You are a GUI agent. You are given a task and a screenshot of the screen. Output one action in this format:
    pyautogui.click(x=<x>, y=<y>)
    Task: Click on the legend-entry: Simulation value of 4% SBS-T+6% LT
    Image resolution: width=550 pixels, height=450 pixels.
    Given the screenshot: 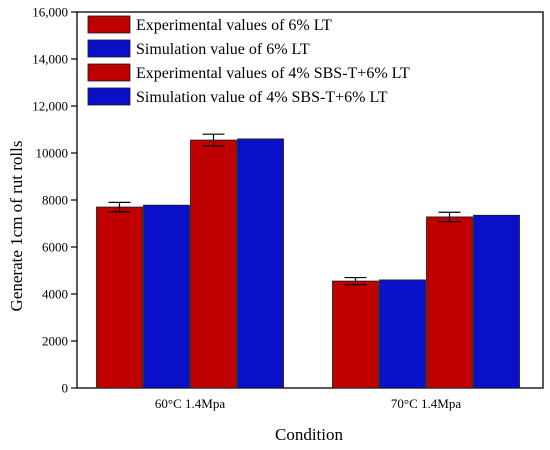 What is the action you would take?
    pyautogui.click(x=262, y=97)
    